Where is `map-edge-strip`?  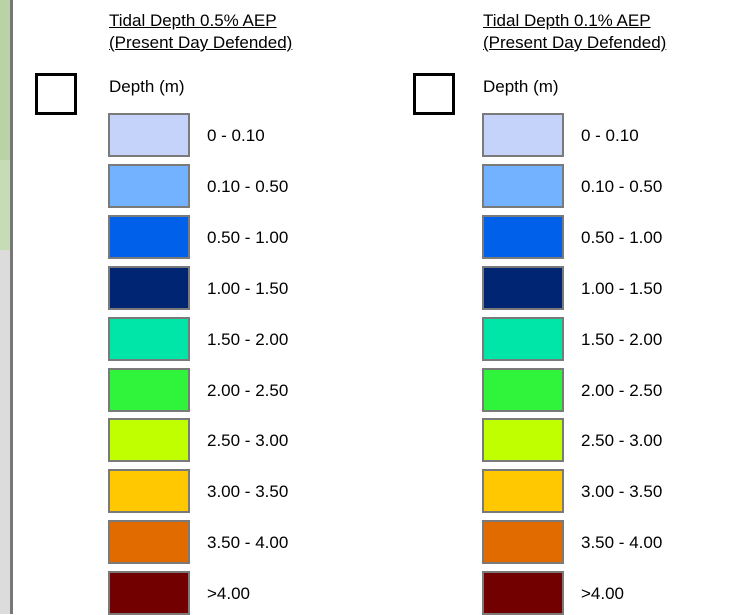 map-edge-strip is located at coordinates (5, 307).